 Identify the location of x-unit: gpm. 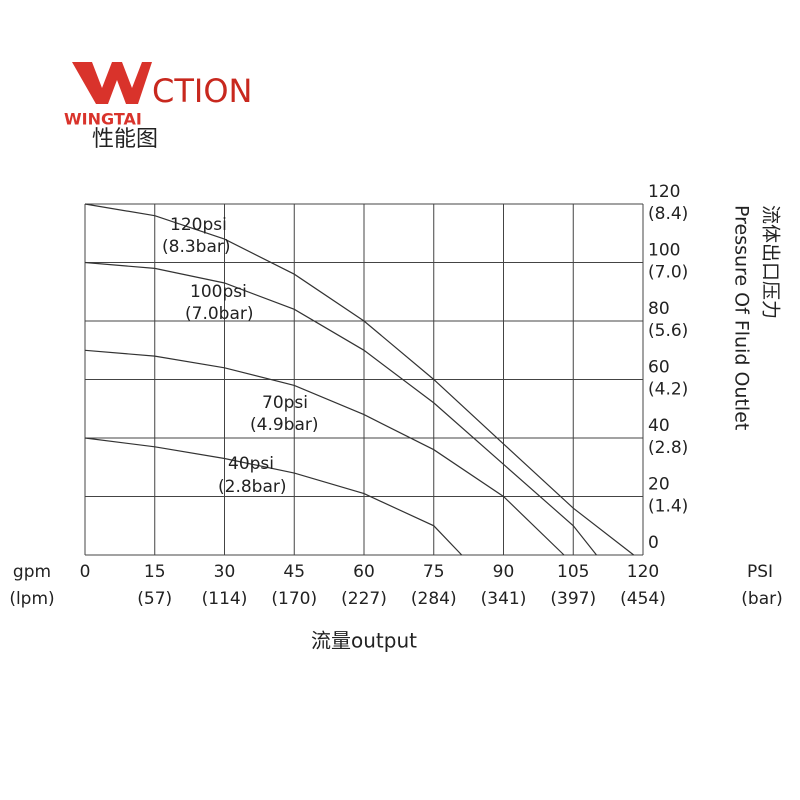
(32, 572).